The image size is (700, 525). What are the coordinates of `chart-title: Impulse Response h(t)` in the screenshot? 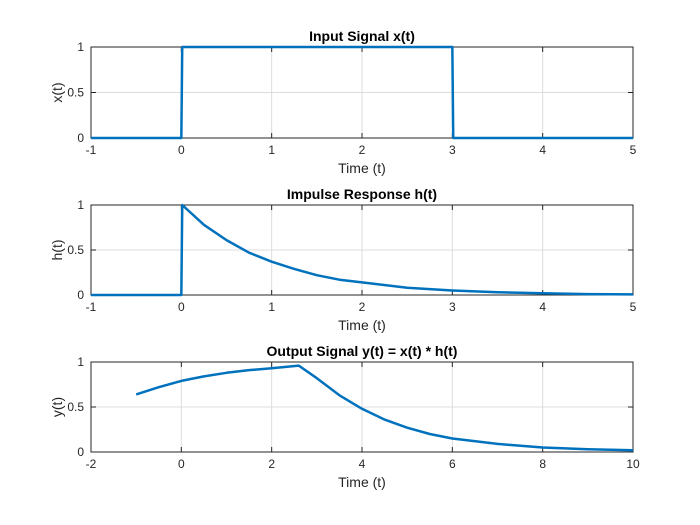 It's located at (362, 194).